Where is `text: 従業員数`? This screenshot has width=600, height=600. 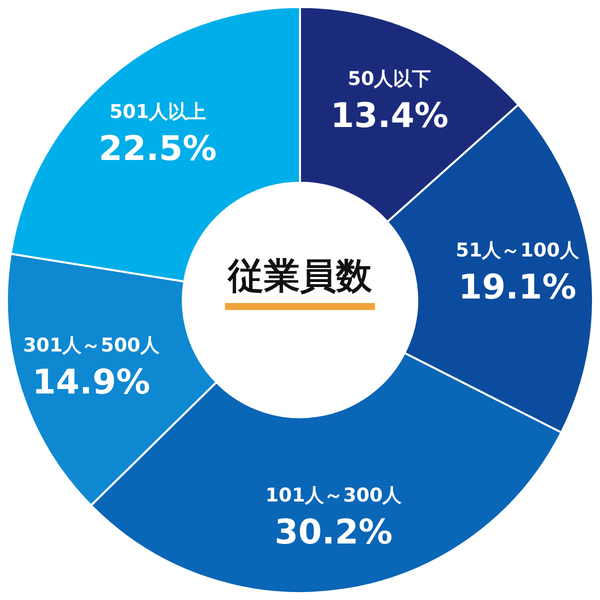 text: 従業員数 is located at coordinates (299, 277).